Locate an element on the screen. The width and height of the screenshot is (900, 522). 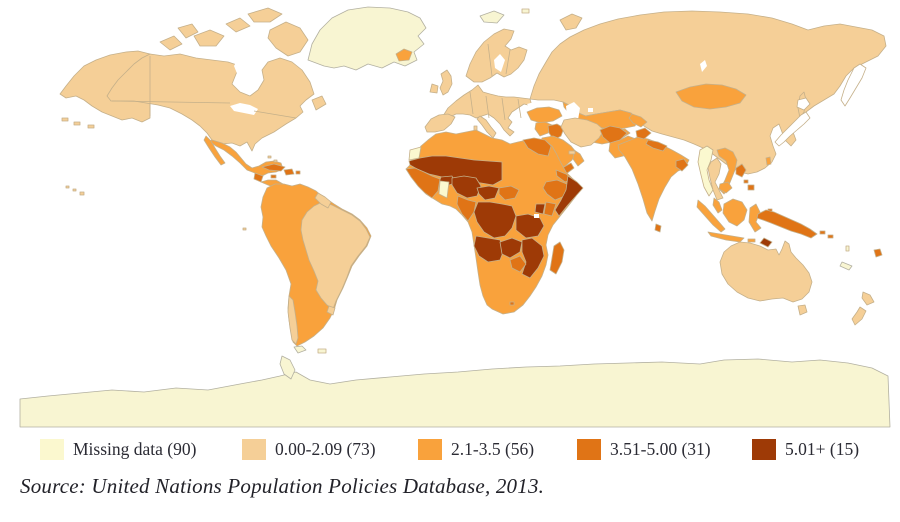
region-philippines-luzon is located at coordinates (741, 170).